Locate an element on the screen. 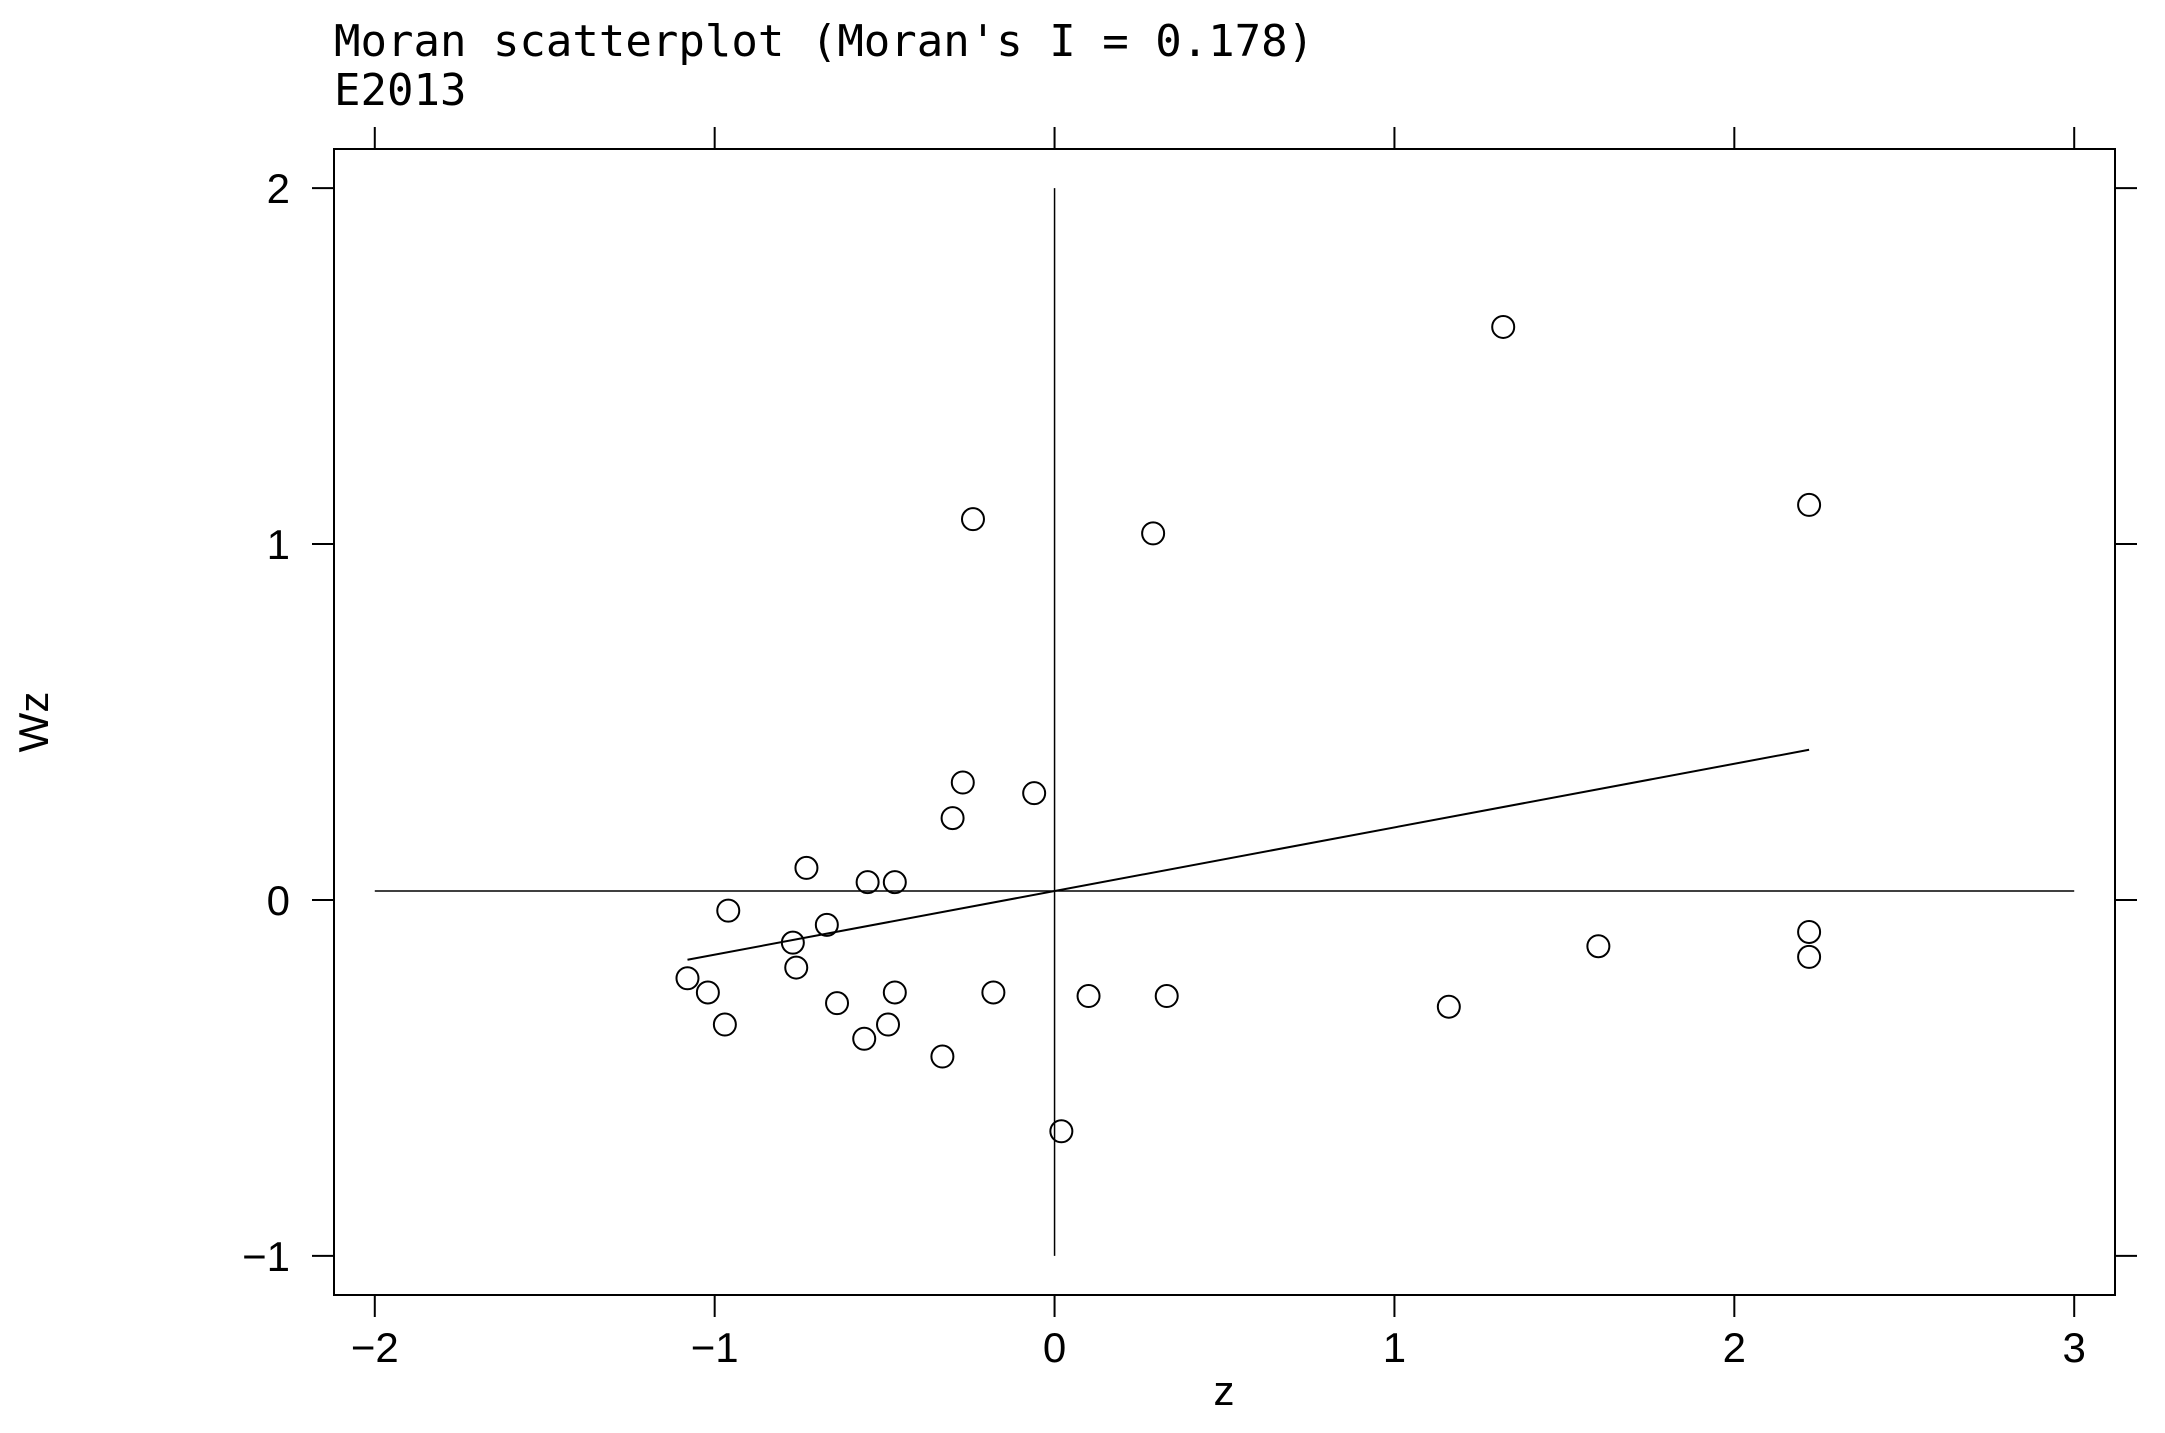 The width and height of the screenshot is (2165, 1433). fit-line is located at coordinates (1248, 854).